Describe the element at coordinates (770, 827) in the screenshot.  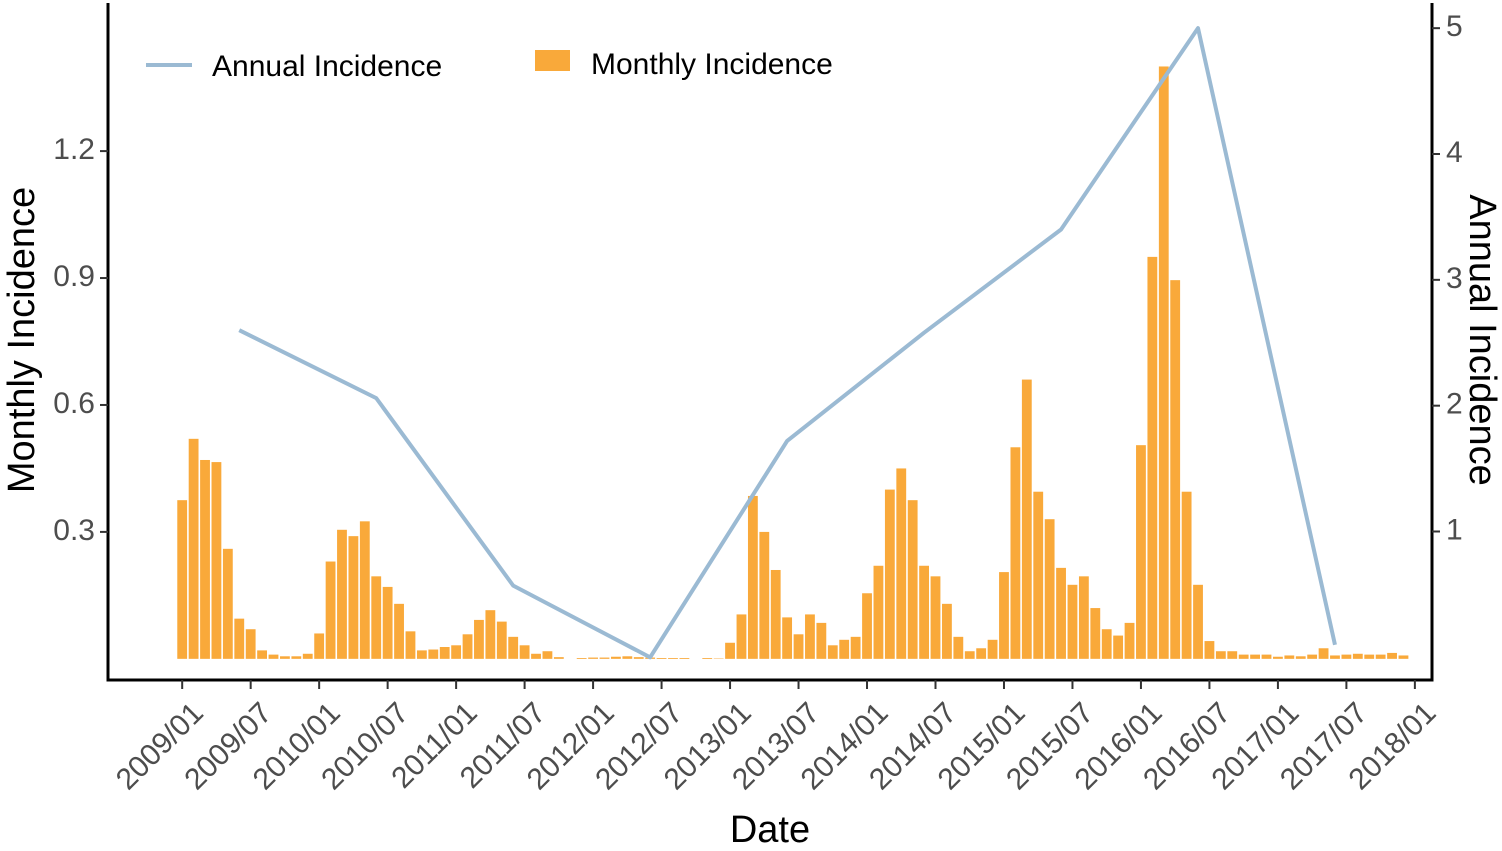
I see `x-axis-title: Date` at that location.